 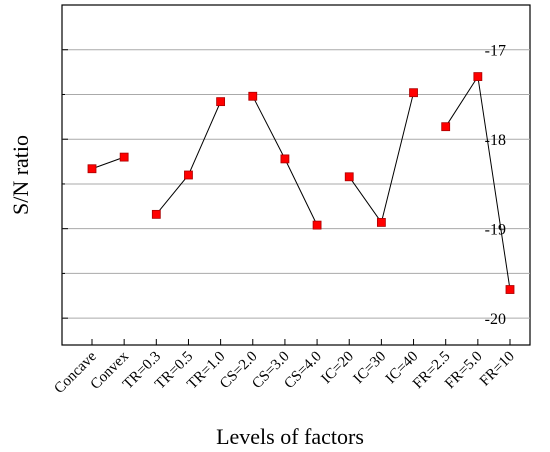 What do you see at coordinates (495, 230) in the screenshot?
I see `y-tick-label: -19` at bounding box center [495, 230].